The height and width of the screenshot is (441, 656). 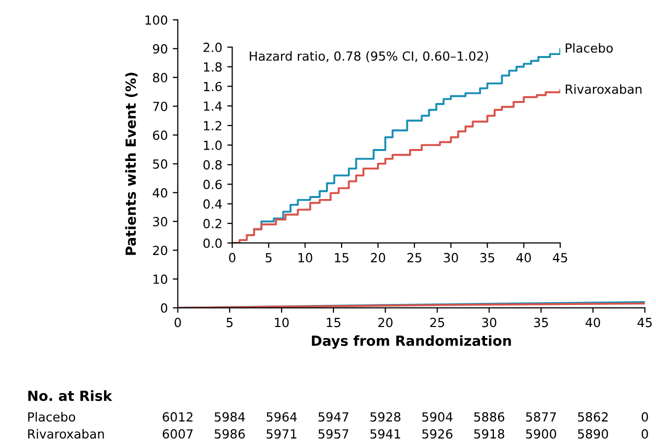 What do you see at coordinates (157, 20) in the screenshot?
I see `y-tick-label: 100` at bounding box center [157, 20].